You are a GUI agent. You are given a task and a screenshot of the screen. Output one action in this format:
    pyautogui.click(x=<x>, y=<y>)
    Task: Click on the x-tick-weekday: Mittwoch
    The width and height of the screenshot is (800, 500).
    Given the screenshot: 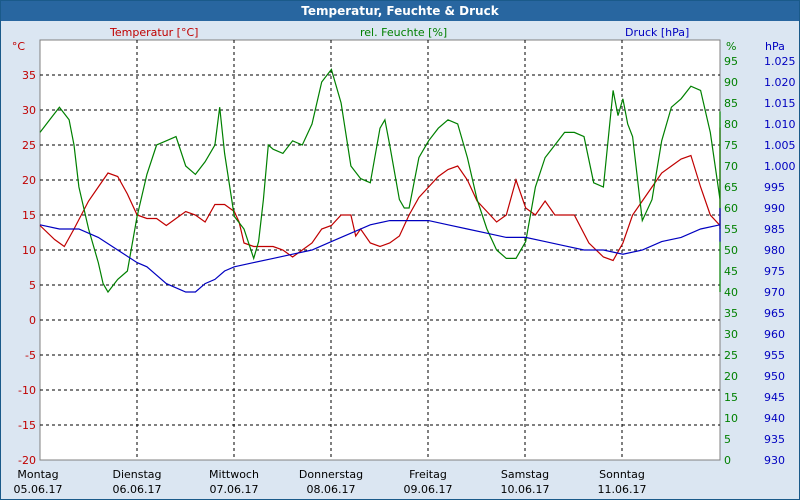 What is the action you would take?
    pyautogui.click(x=234, y=474)
    